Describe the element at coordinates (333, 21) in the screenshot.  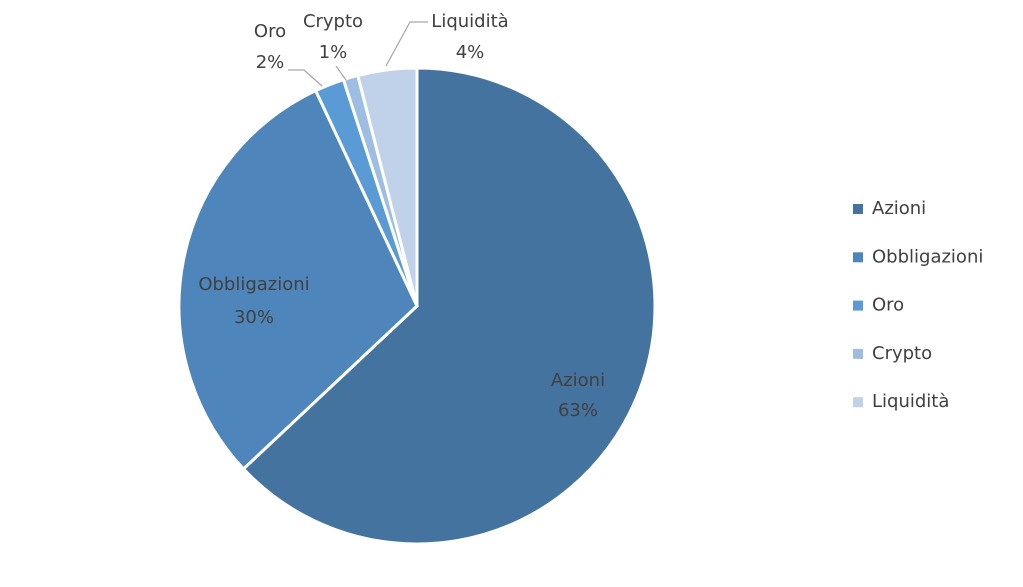
I see `data-label-name: Crypto` at that location.